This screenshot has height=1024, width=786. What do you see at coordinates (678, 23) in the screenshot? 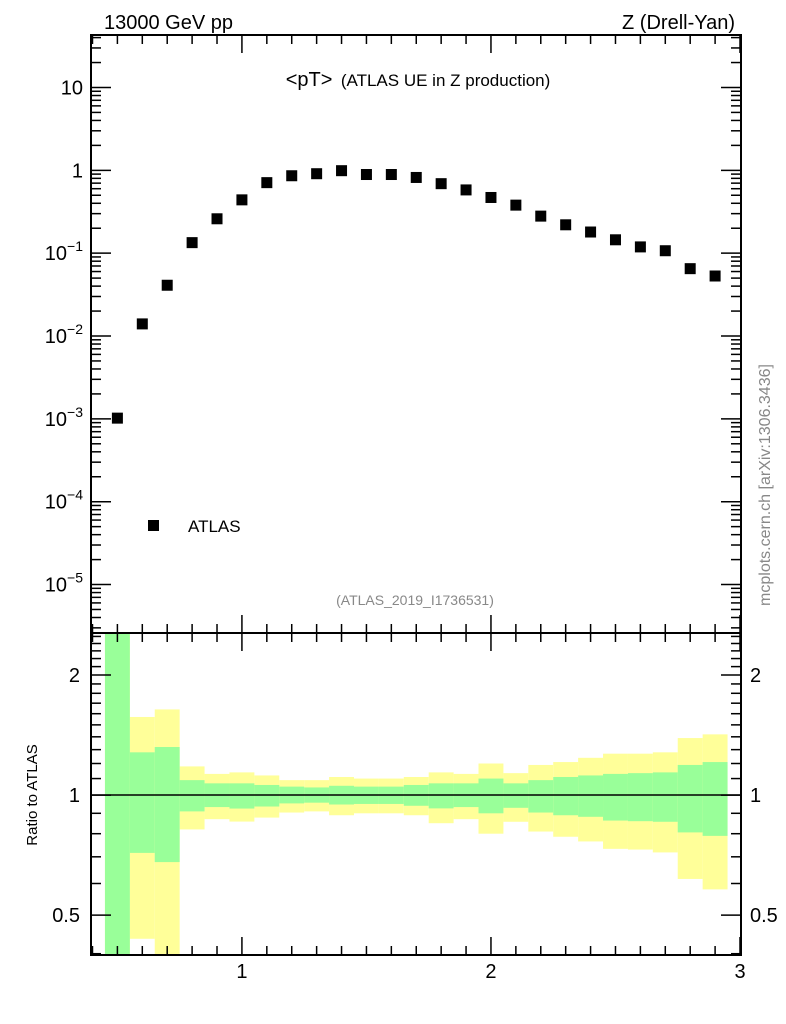
I see `header-right: Z (Drell-Yan)` at bounding box center [678, 23].